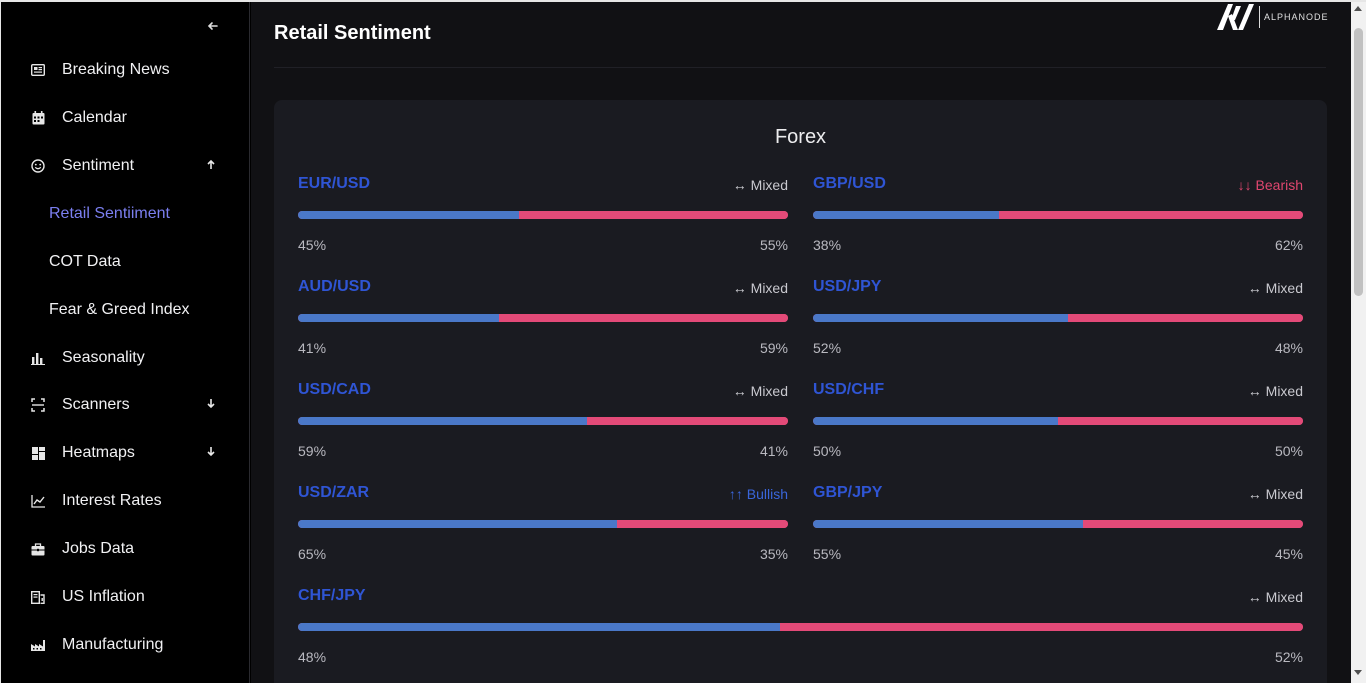 The image size is (1366, 683). Describe the element at coordinates (125, 310) in the screenshot. I see `sidebar-subitem-fear-greed-index: Fear & Greed Index` at that location.